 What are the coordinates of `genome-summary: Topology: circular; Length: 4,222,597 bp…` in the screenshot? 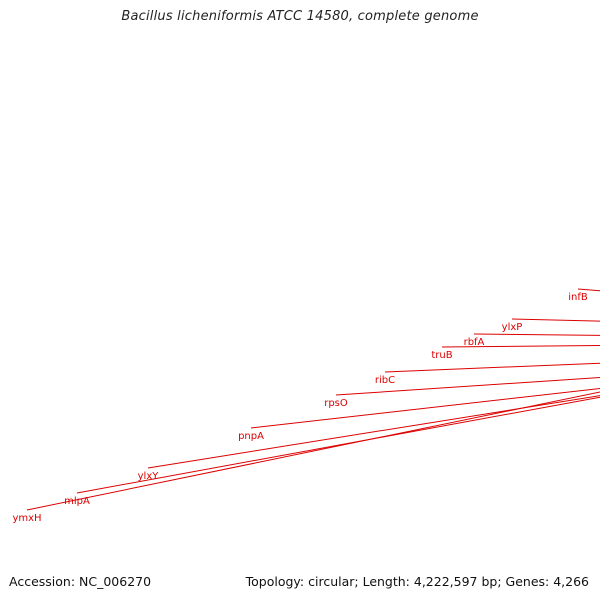 It's located at (417, 581).